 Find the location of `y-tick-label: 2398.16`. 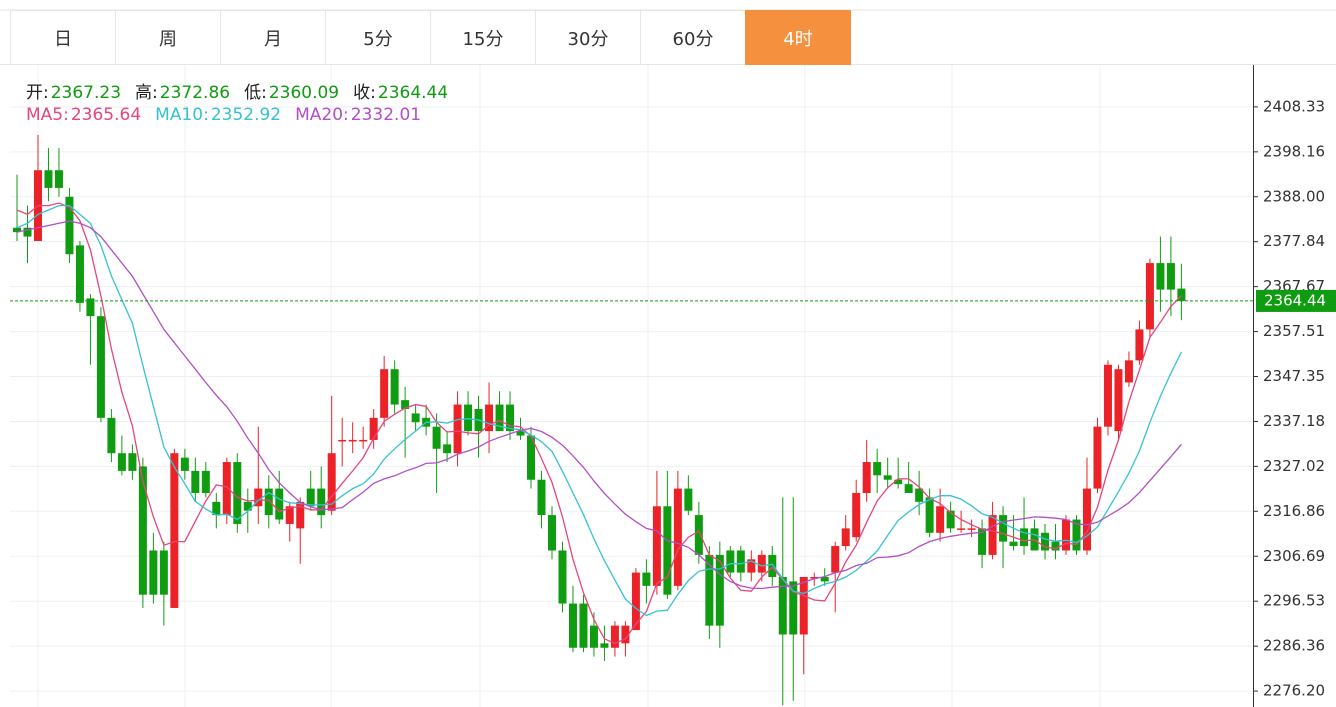

y-tick-label: 2398.16 is located at coordinates (1294, 151).